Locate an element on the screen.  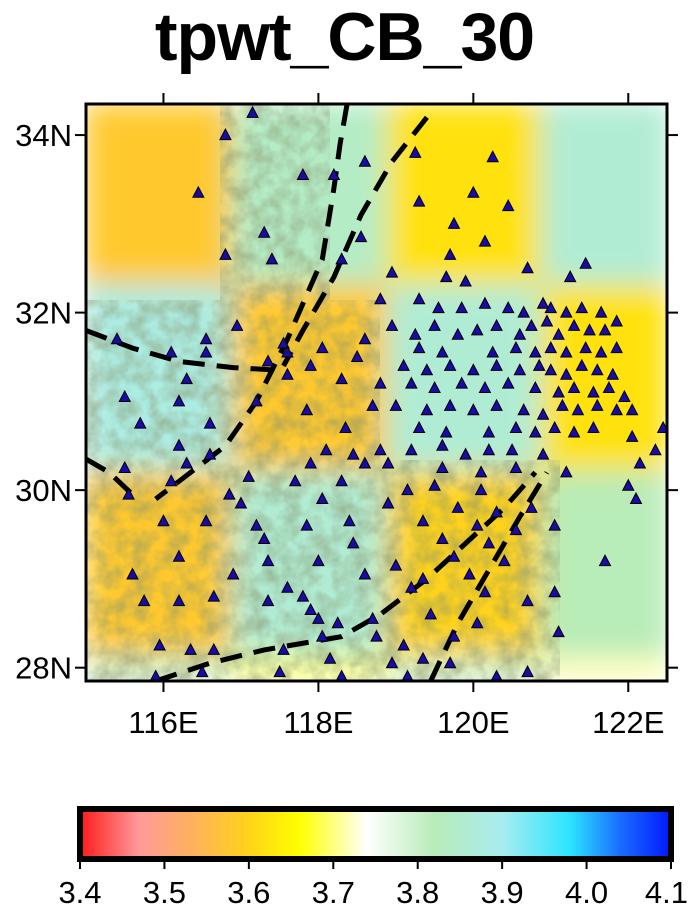
colorbar-tick-label: 3.6 is located at coordinates (248, 892).